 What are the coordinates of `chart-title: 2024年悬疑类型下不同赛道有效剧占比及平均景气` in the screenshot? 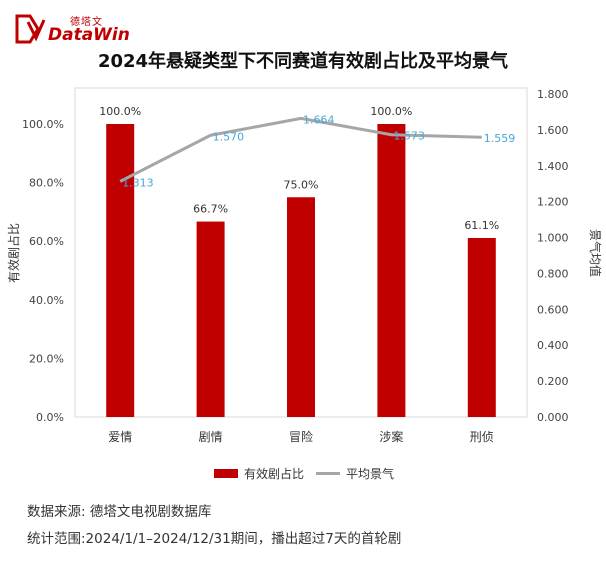 It's located at (303, 61).